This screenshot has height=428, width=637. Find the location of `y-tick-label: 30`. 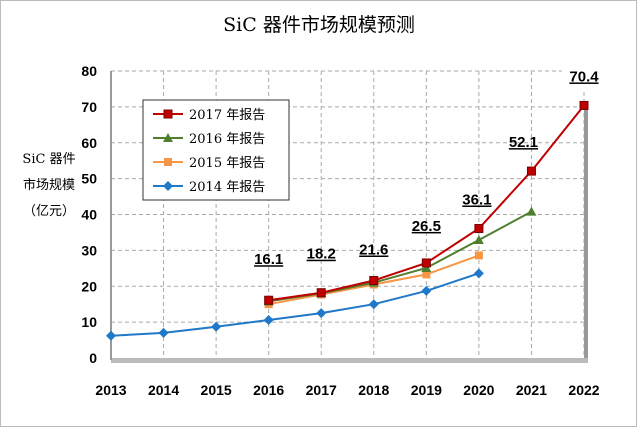

y-tick-label: 30 is located at coordinates (89, 250).